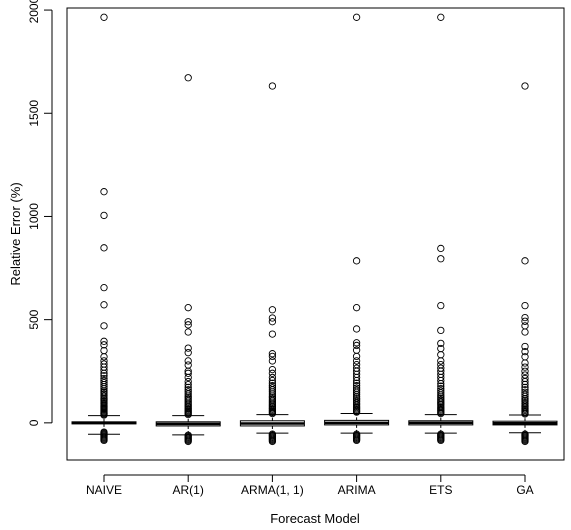 The height and width of the screenshot is (530, 571). I want to click on y-axis: 0 500 1000 1500 2000, so click(40, 213).